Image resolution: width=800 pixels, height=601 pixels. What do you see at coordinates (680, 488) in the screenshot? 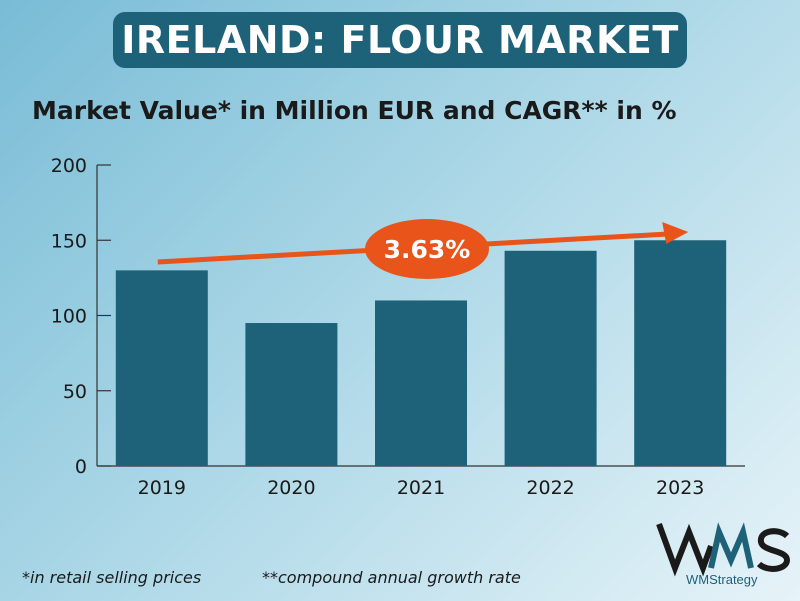
I see `x-tick-label: 2023` at bounding box center [680, 488].